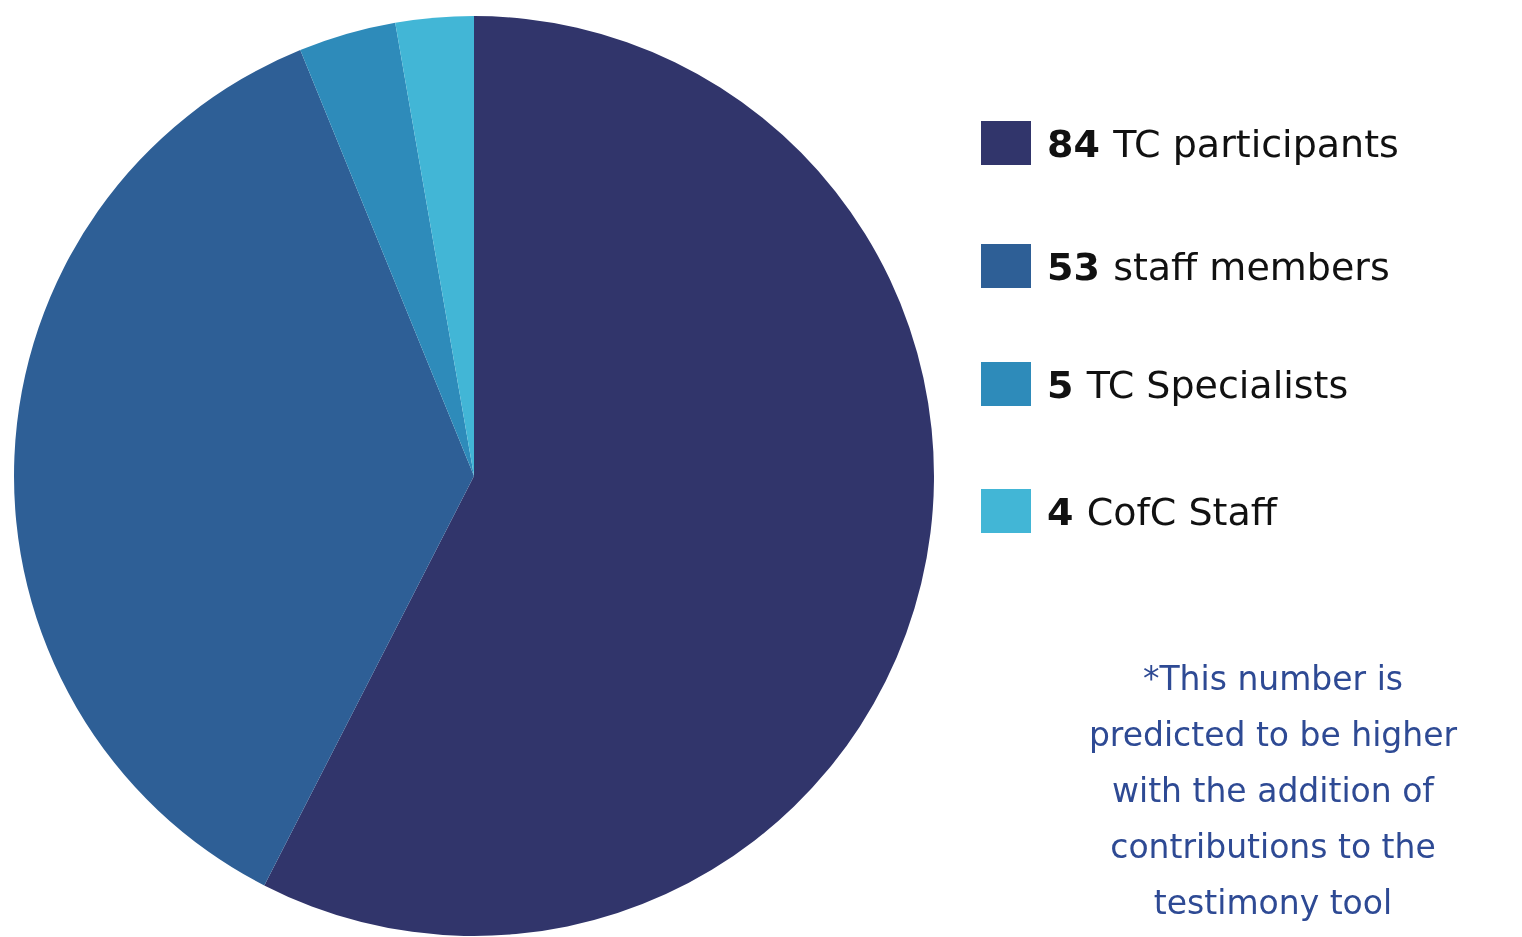 This screenshot has width=1522, height=937. What do you see at coordinates (1080, 144) in the screenshot?
I see `data-label: 84` at bounding box center [1080, 144].